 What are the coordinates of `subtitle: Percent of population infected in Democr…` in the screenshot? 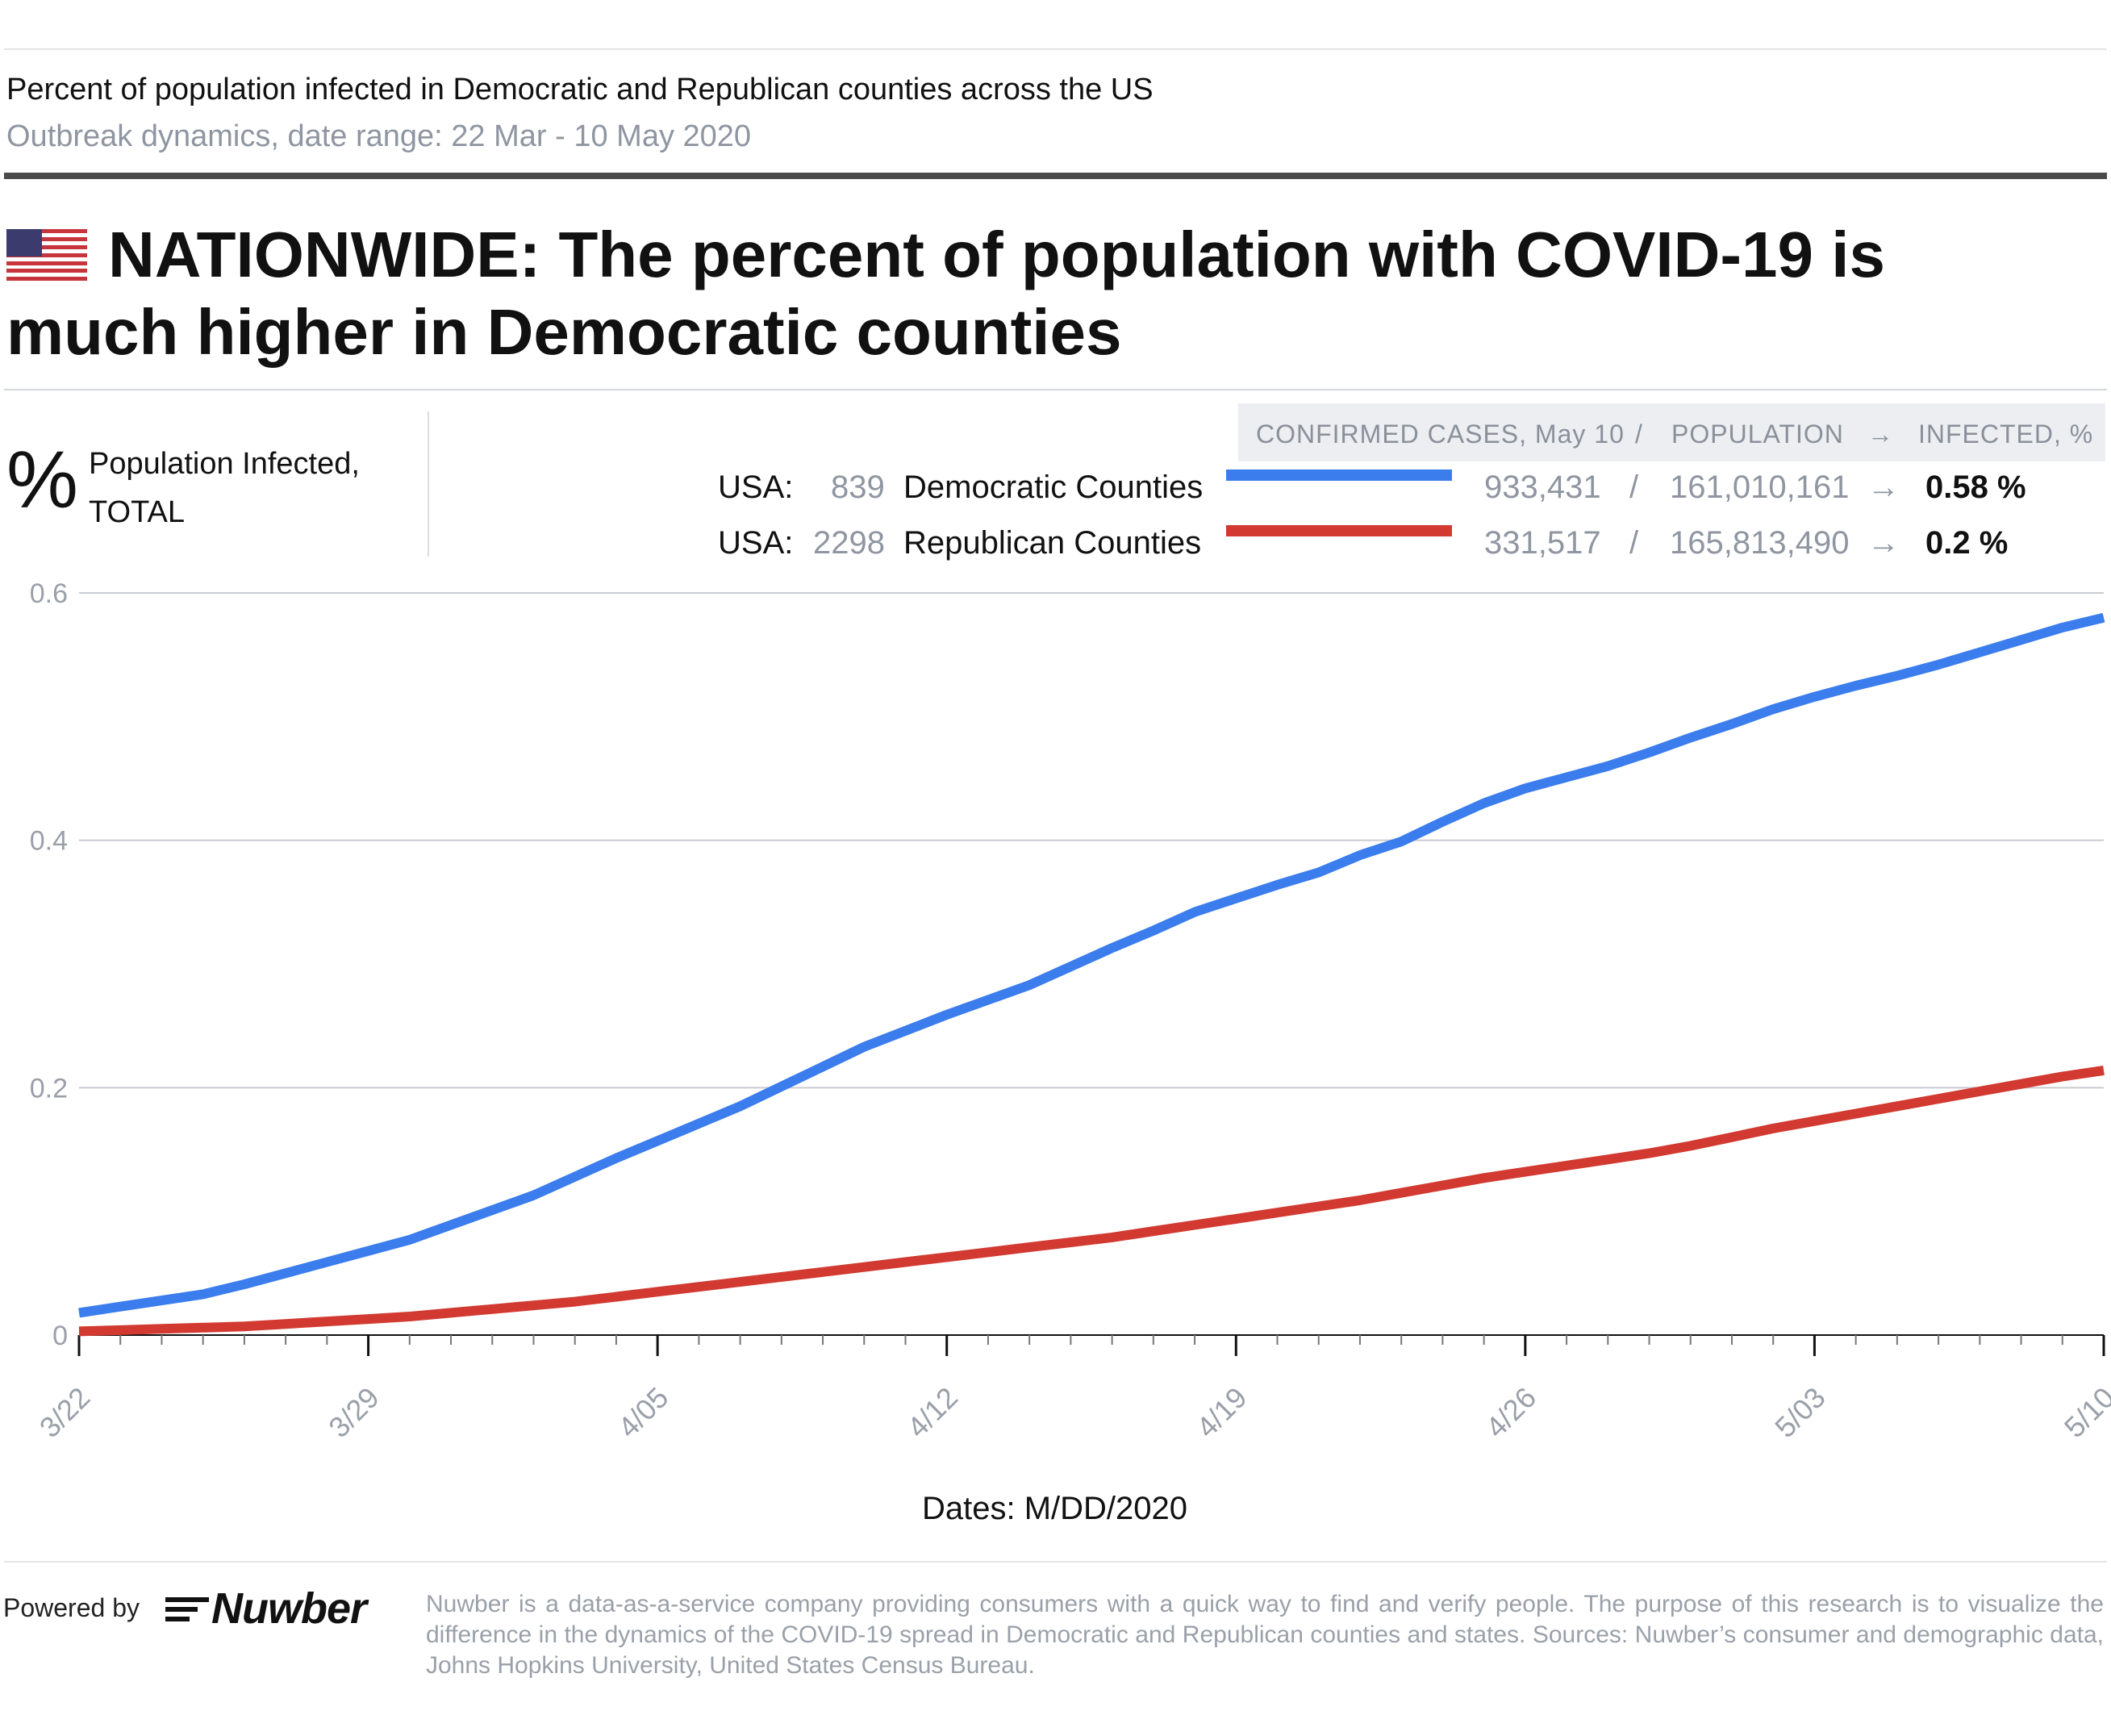 It's located at (580, 89).